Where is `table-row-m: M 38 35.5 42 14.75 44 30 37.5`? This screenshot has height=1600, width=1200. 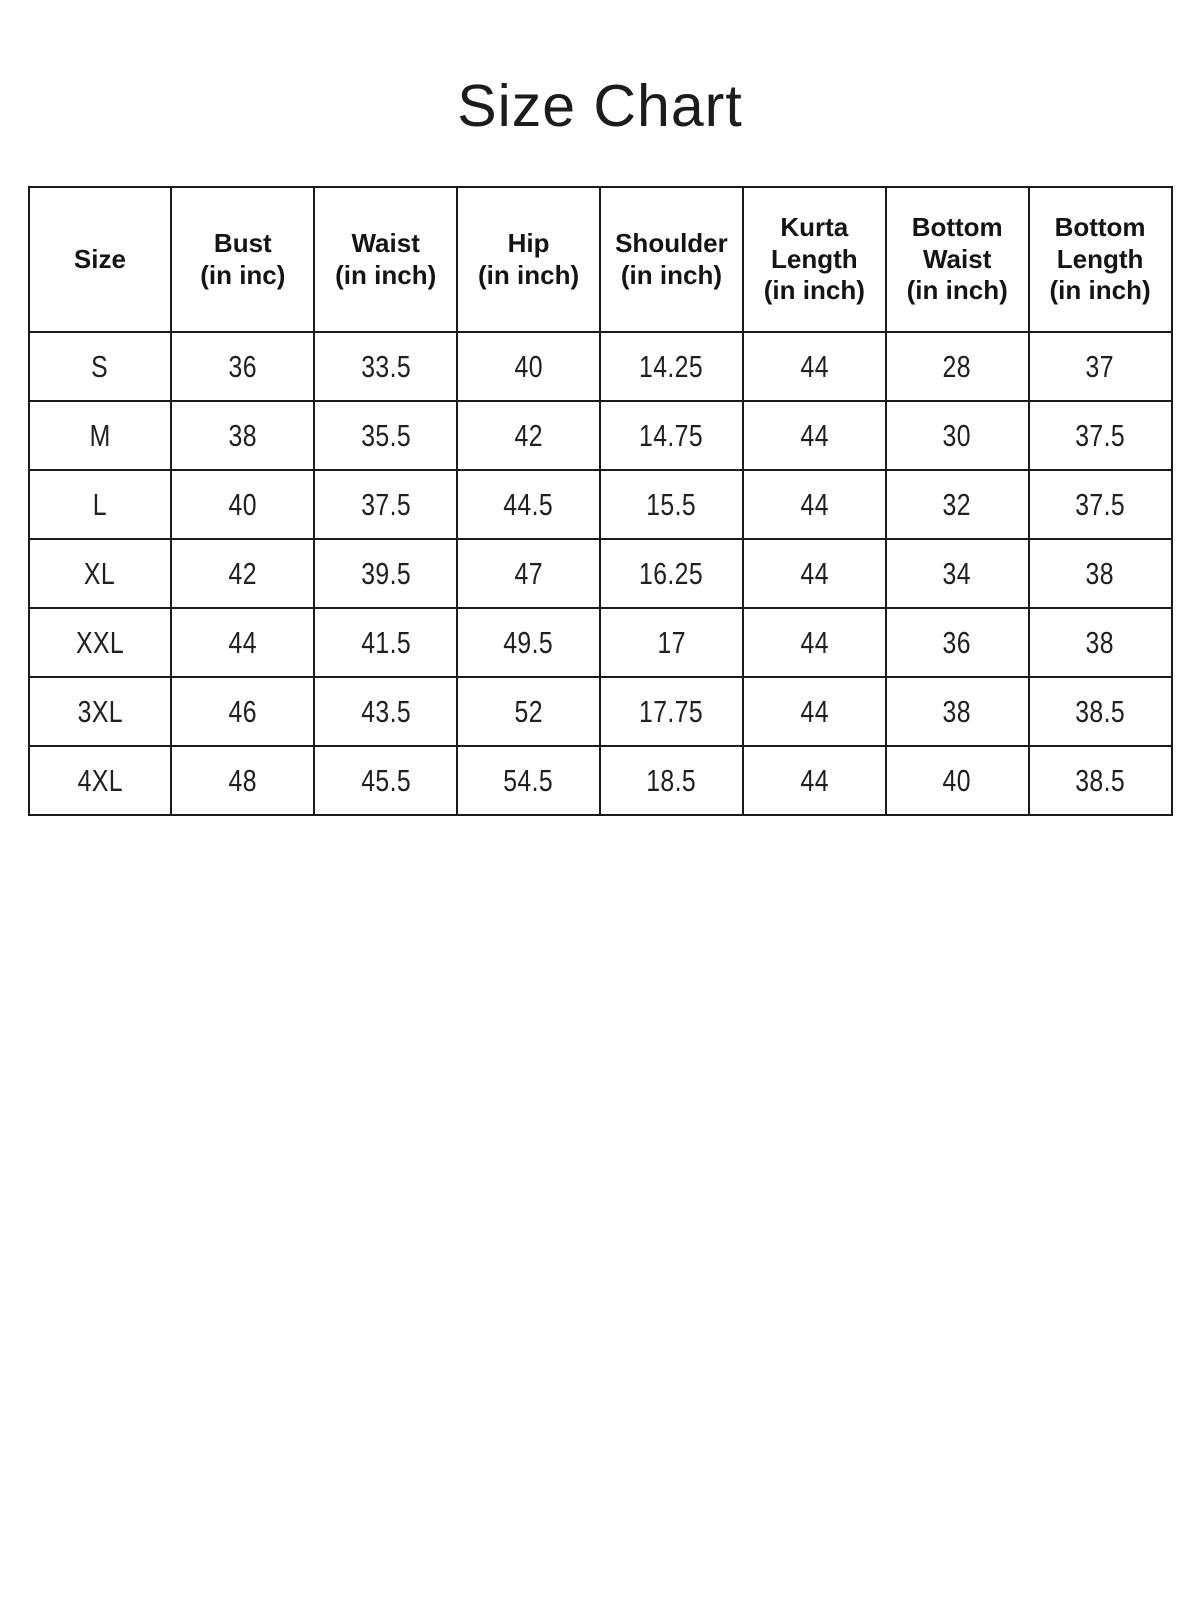 table-row-m: M 38 35.5 42 14.75 44 30 37.5 is located at coordinates (600, 435).